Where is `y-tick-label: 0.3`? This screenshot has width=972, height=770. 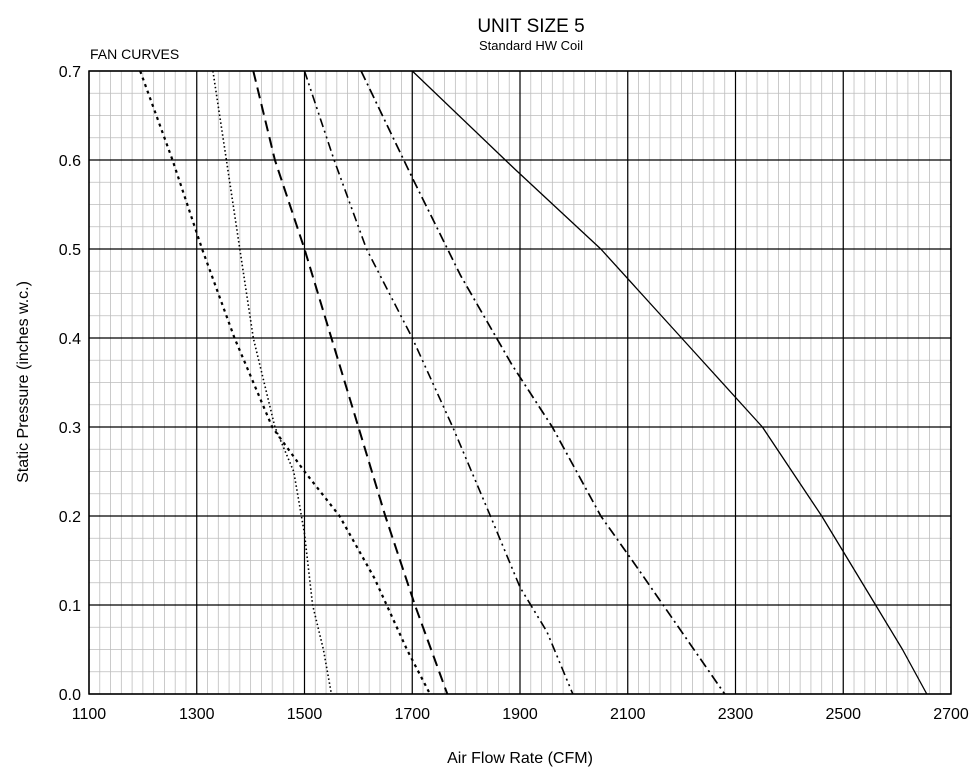 y-tick-label: 0.3 is located at coordinates (70, 428).